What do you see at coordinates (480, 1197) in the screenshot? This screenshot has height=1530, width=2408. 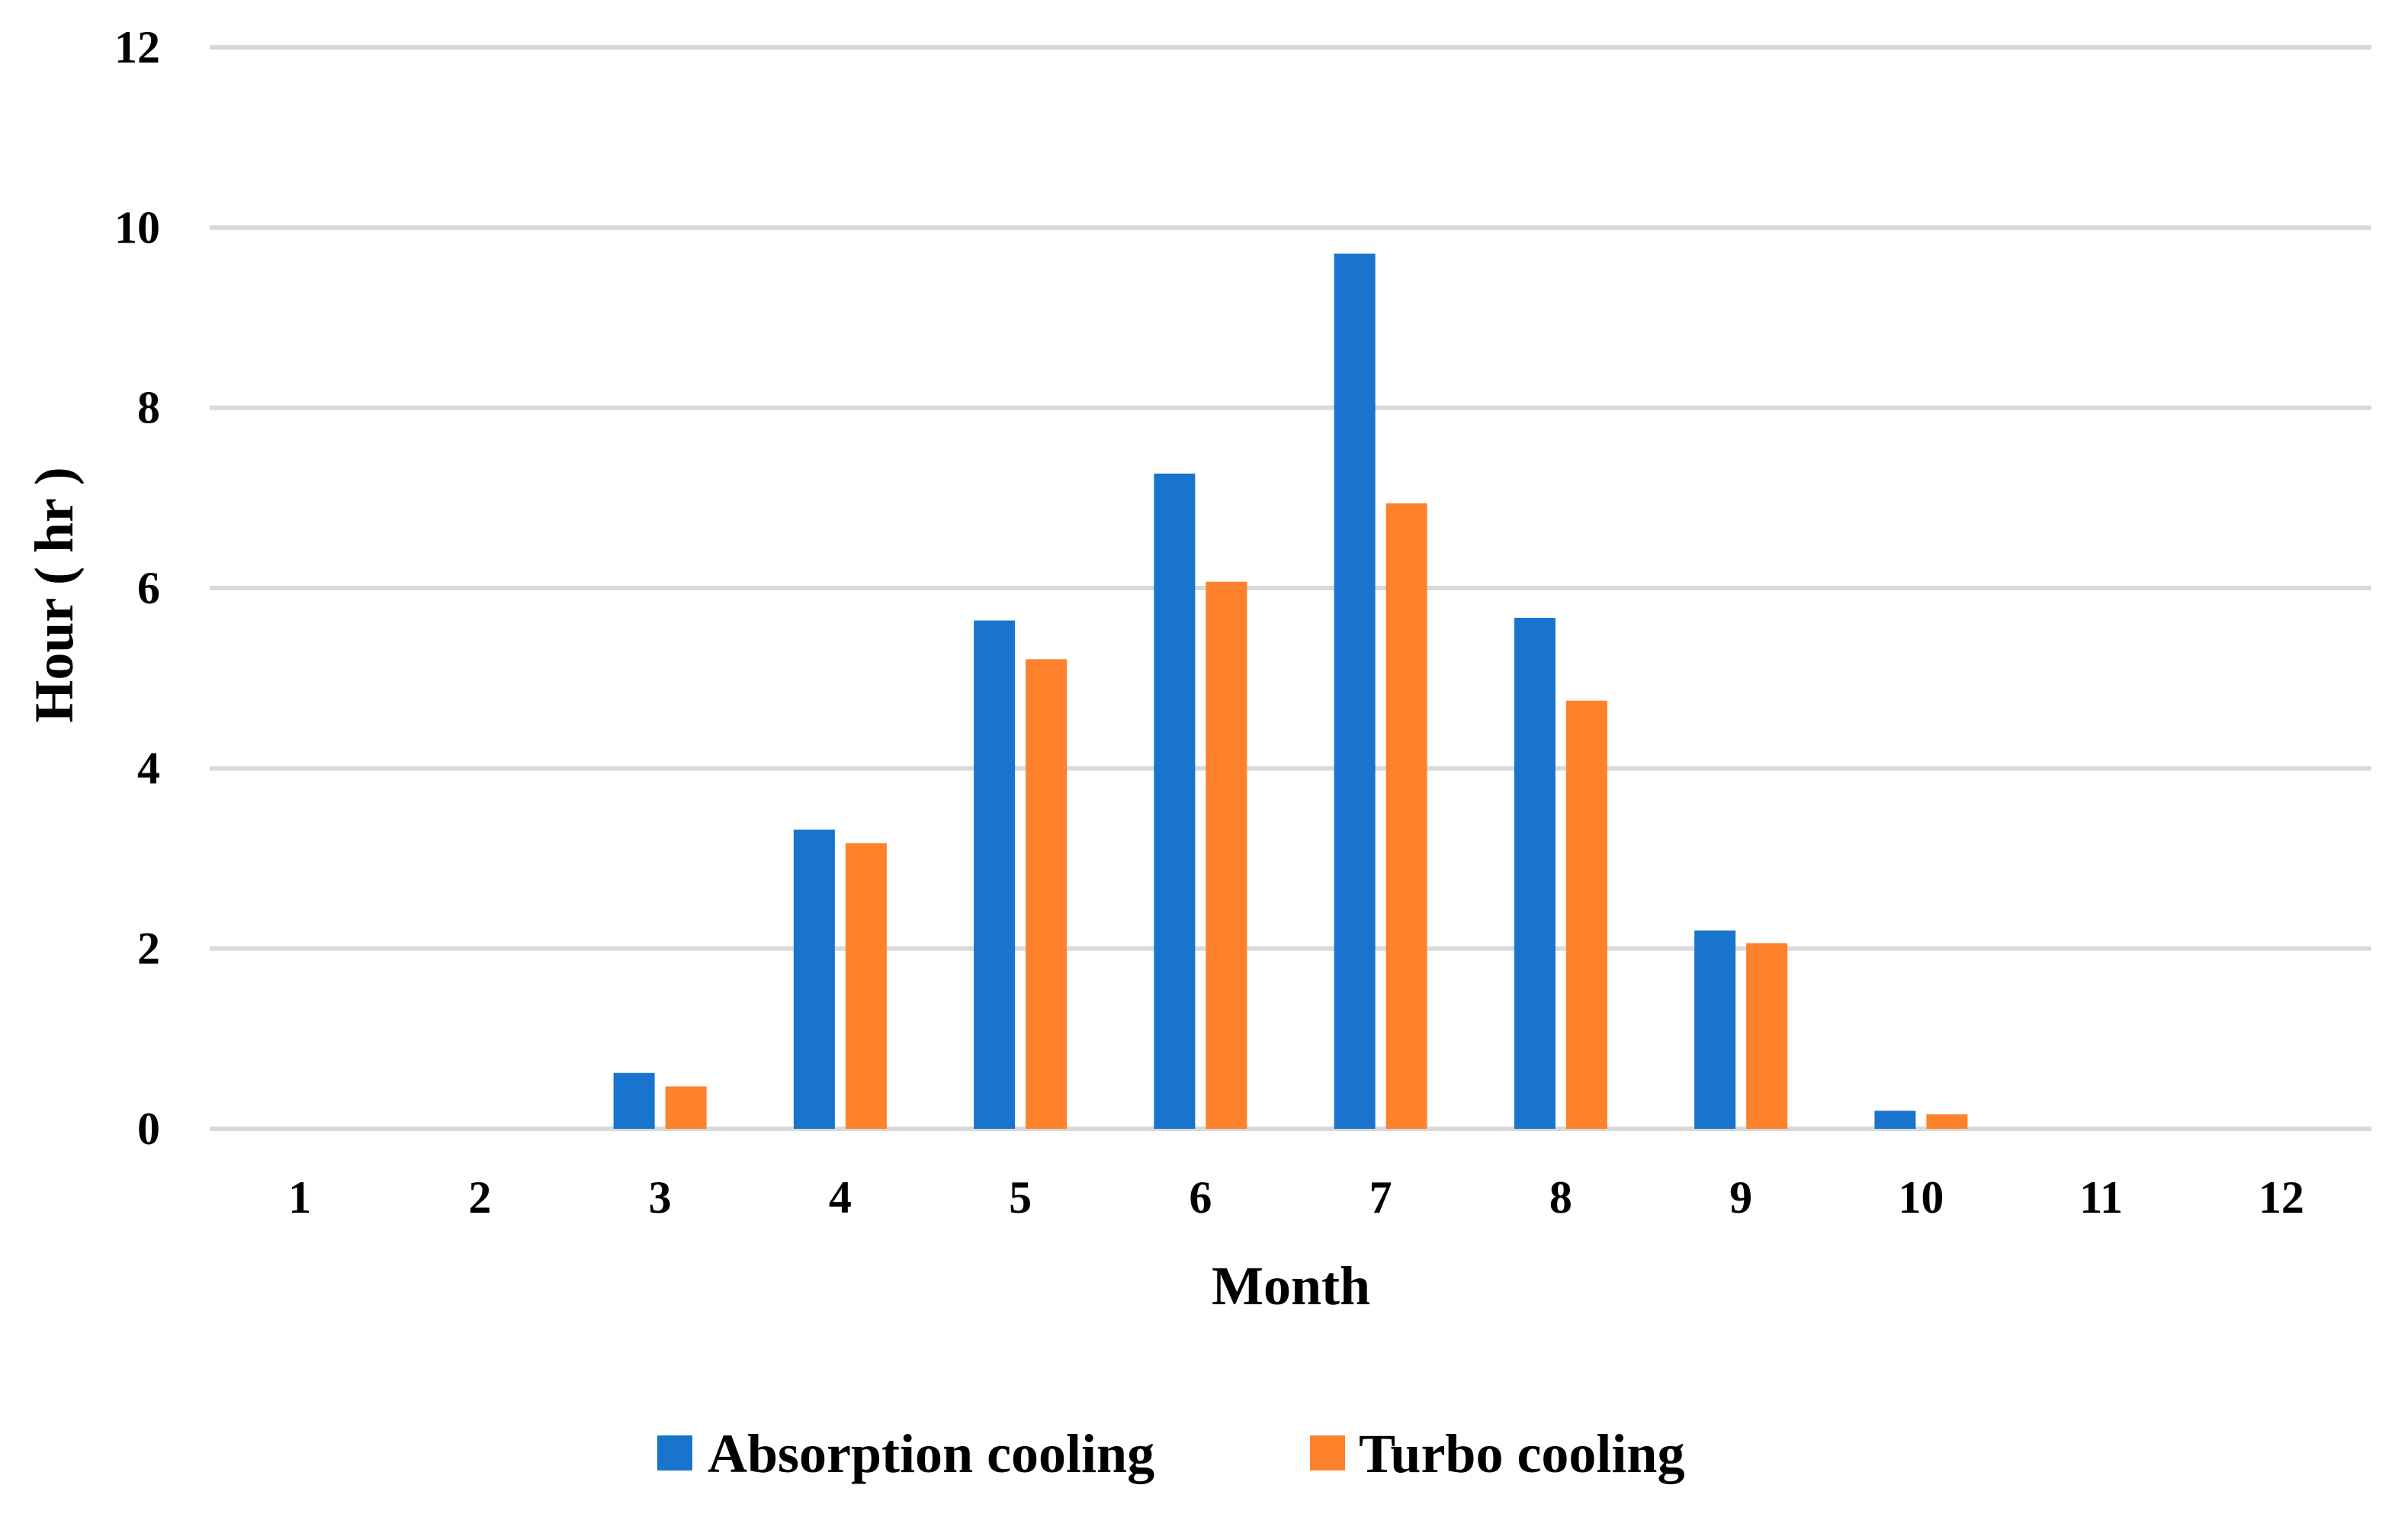 I see `x-tick-label: 2` at bounding box center [480, 1197].